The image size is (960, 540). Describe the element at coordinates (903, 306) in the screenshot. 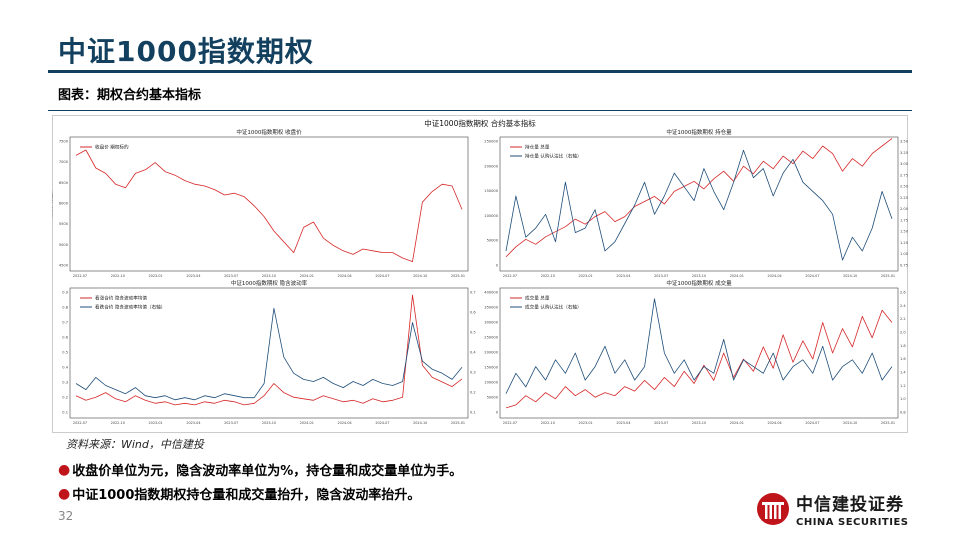

I see `y-tick-label-right: 2.4` at that location.